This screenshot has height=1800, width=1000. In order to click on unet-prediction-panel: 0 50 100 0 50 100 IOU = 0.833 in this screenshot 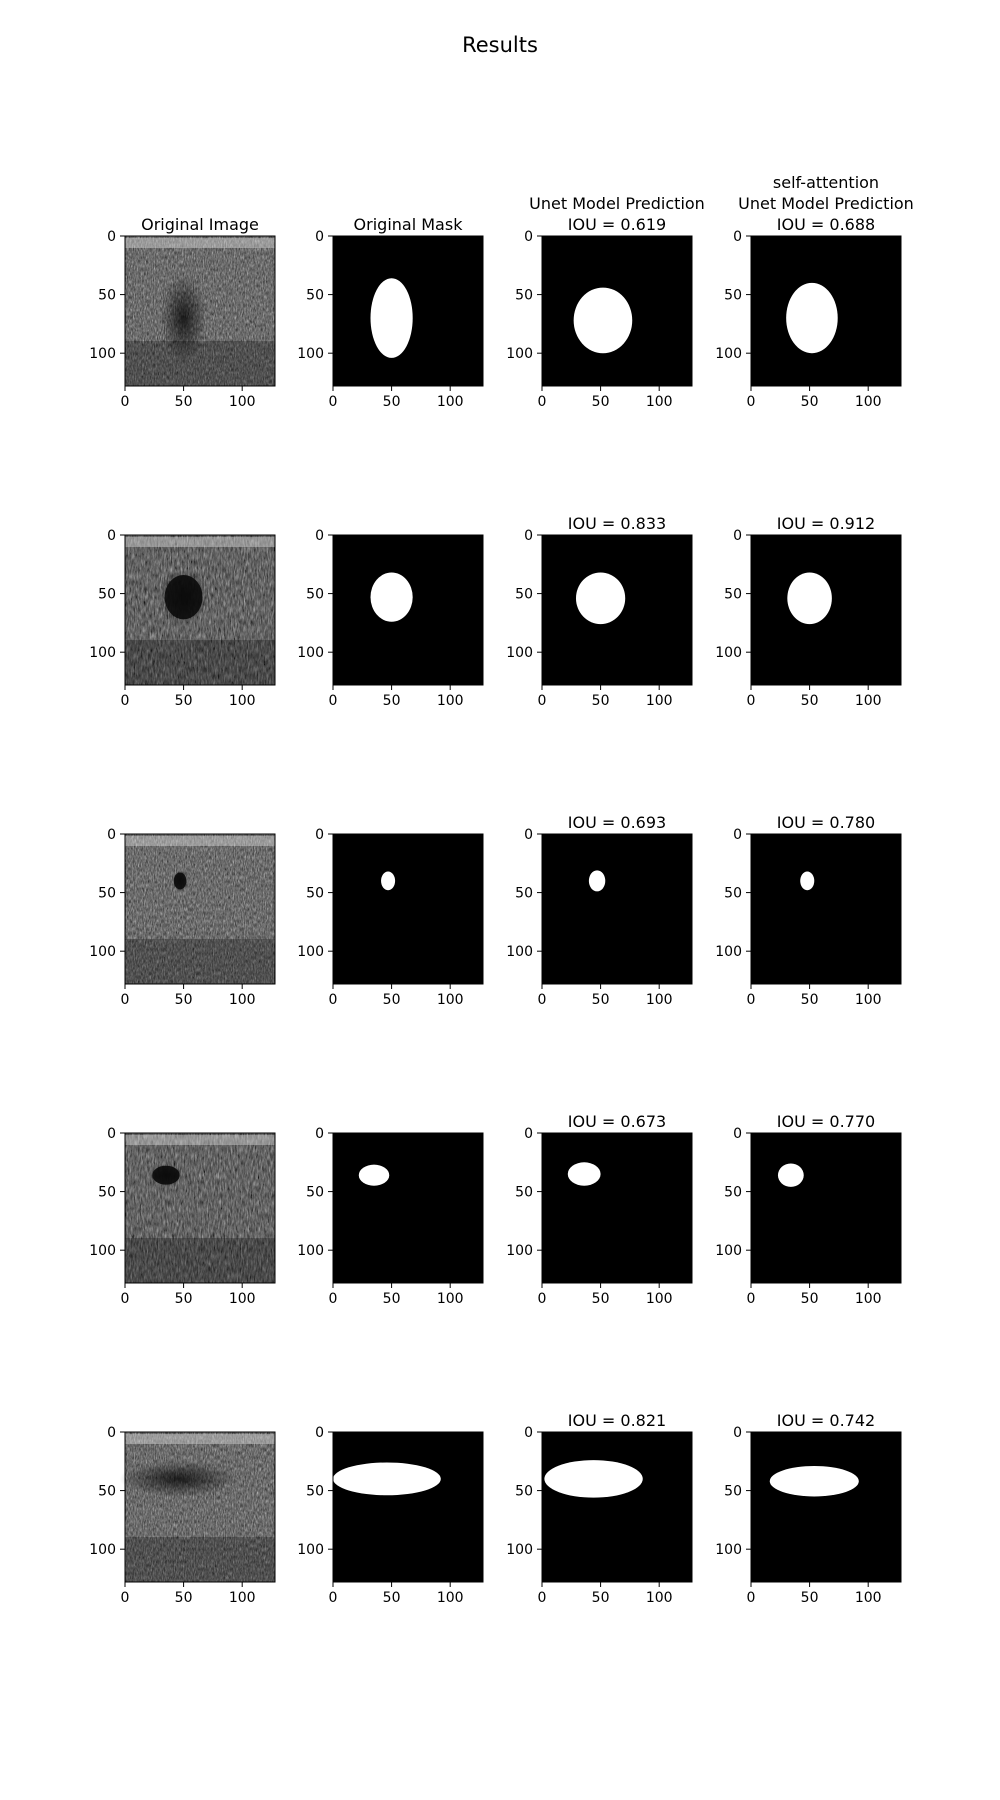, I will do `click(599, 611)`.